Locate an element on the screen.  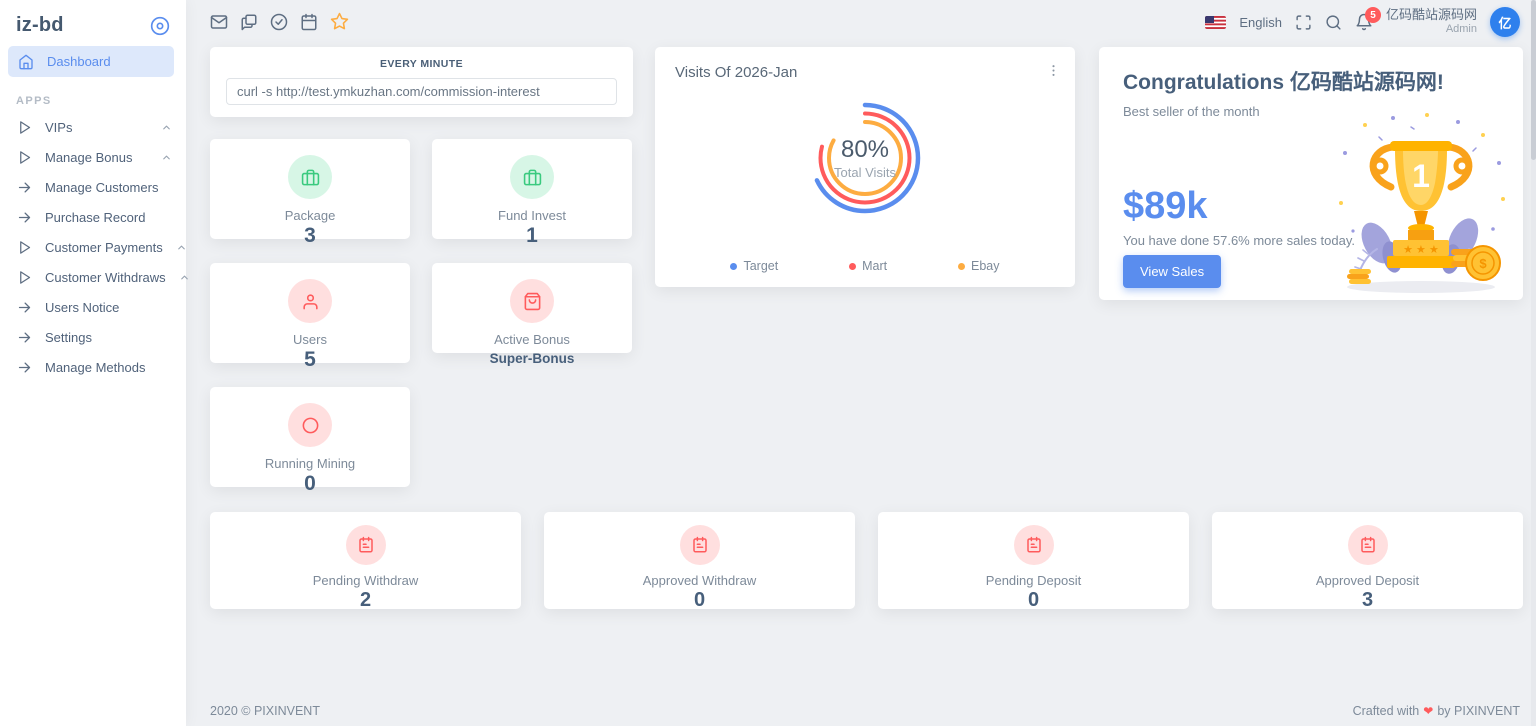
language-selector: English is located at coordinates (1260, 22).